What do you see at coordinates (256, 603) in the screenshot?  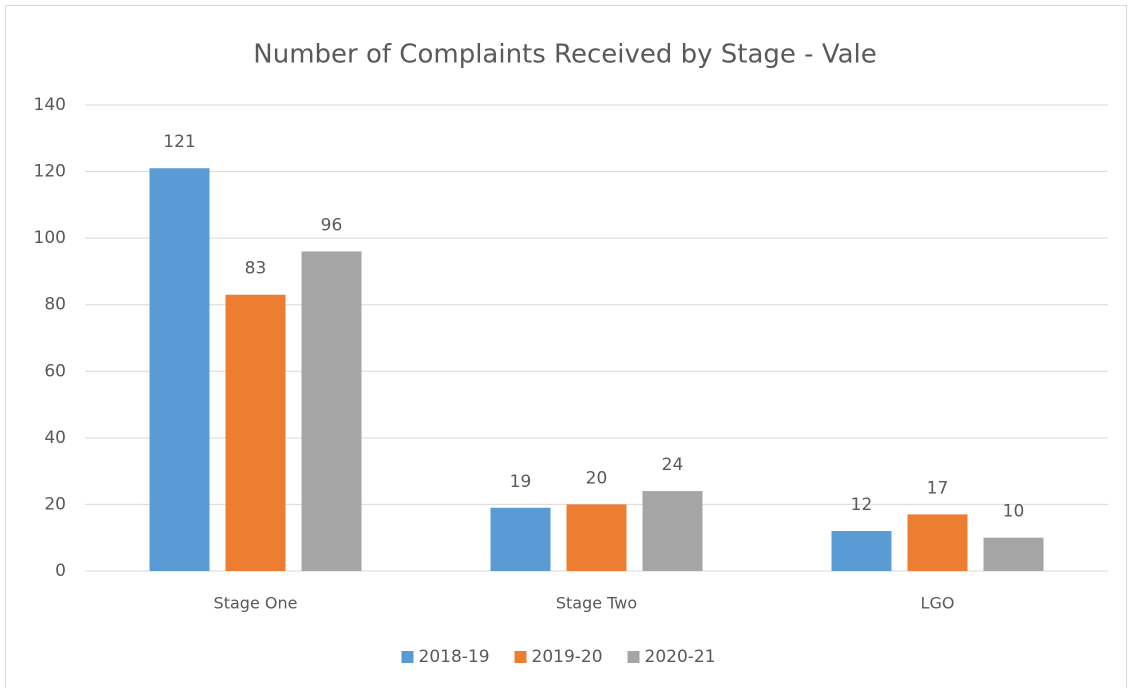 I see `x-tick-label: Stage One` at bounding box center [256, 603].